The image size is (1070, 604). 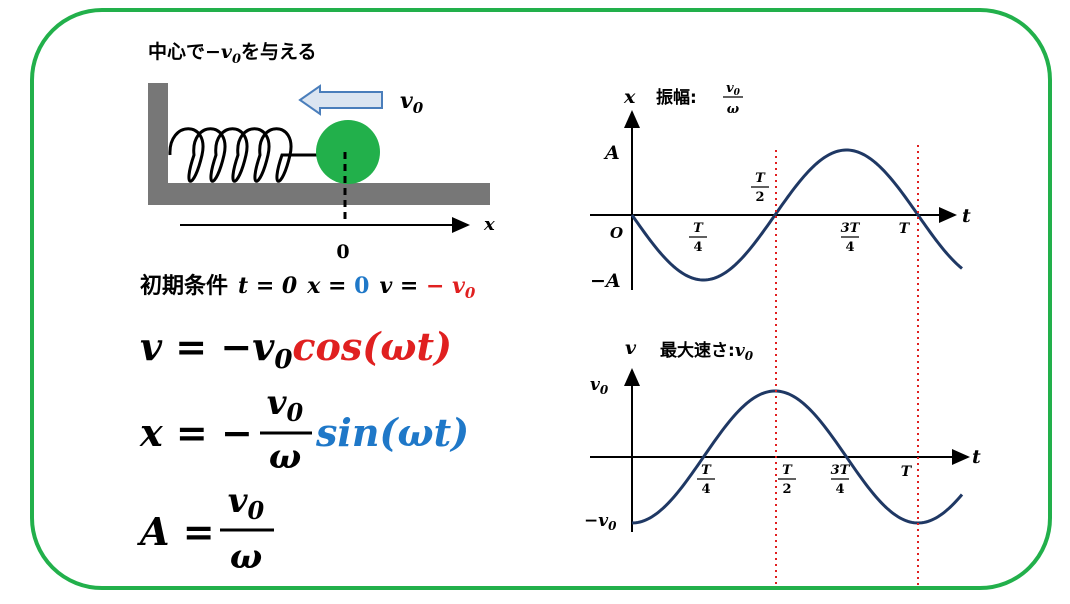 I want to click on amplitude-denominator: ω, so click(x=246, y=557).